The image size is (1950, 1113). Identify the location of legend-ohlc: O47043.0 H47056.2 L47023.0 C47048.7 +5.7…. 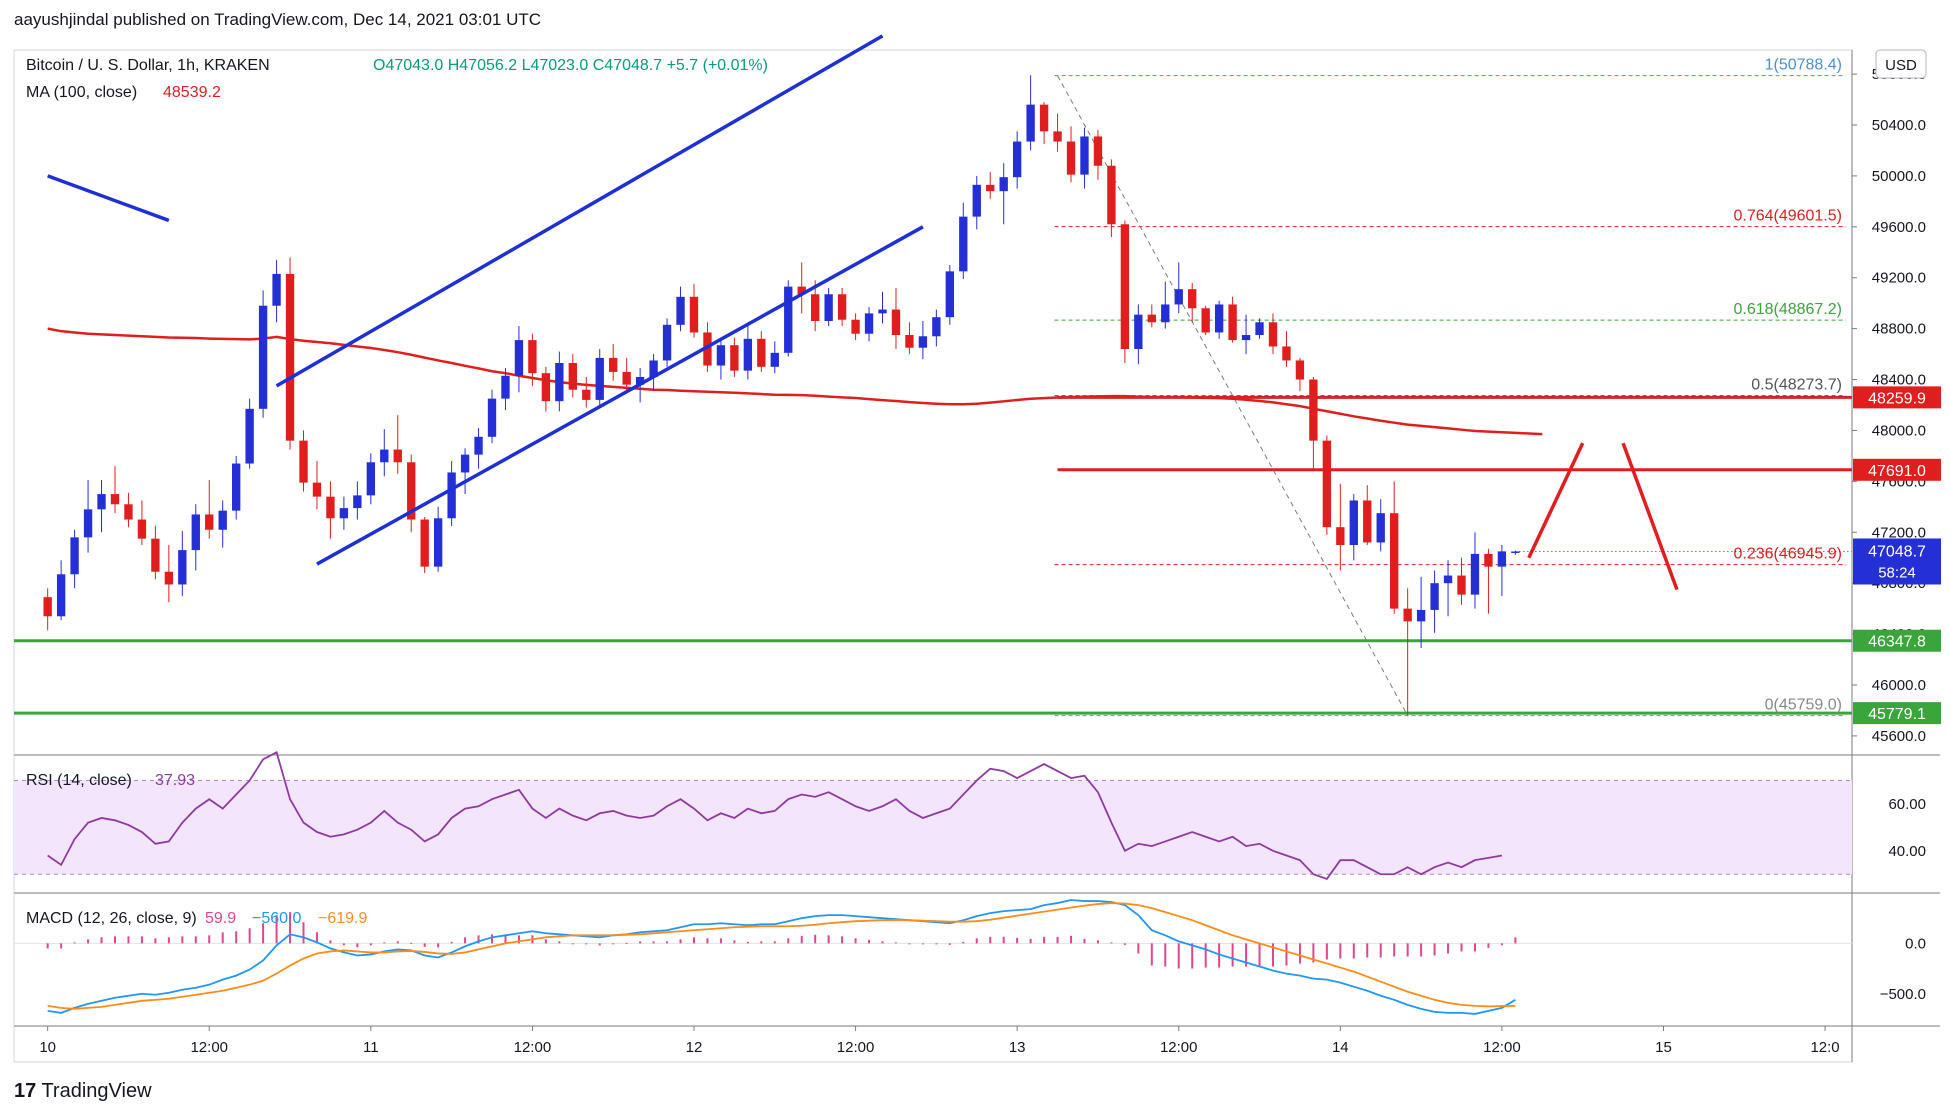
(570, 65).